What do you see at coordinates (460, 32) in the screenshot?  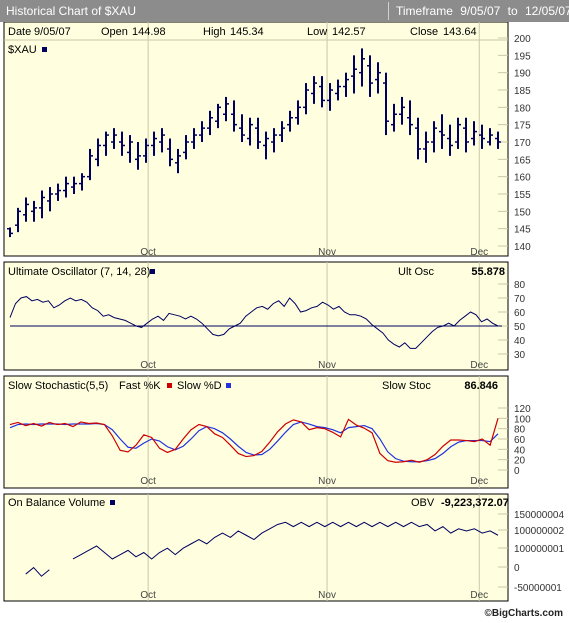 I see `info-close-value: 143.64` at bounding box center [460, 32].